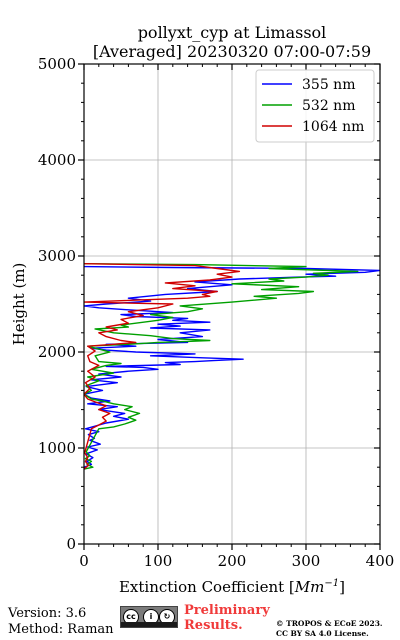 The width and height of the screenshot is (400, 640). What do you see at coordinates (342, 587) in the screenshot?
I see `x-axis-label-suffix: ]` at bounding box center [342, 587].